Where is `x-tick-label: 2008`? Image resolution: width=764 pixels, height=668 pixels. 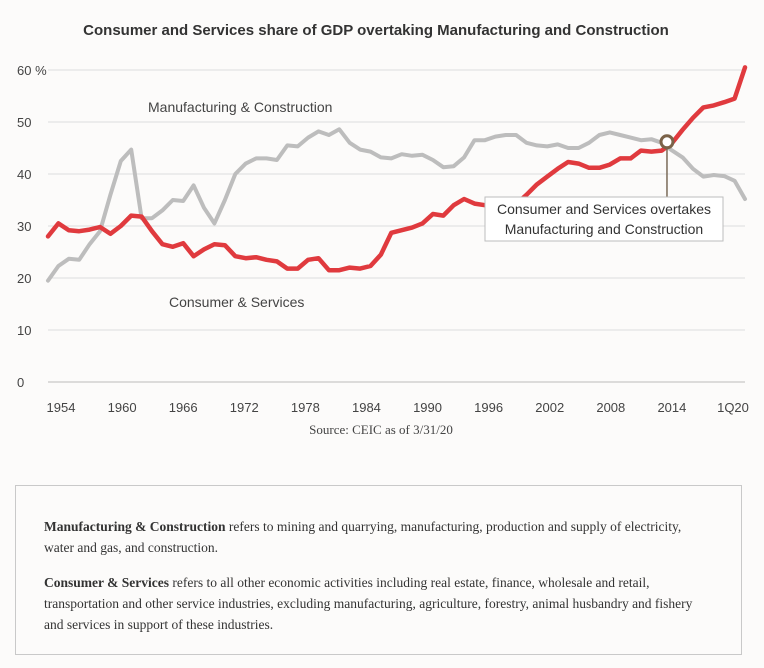 x-tick-label: 2008 is located at coordinates (610, 407).